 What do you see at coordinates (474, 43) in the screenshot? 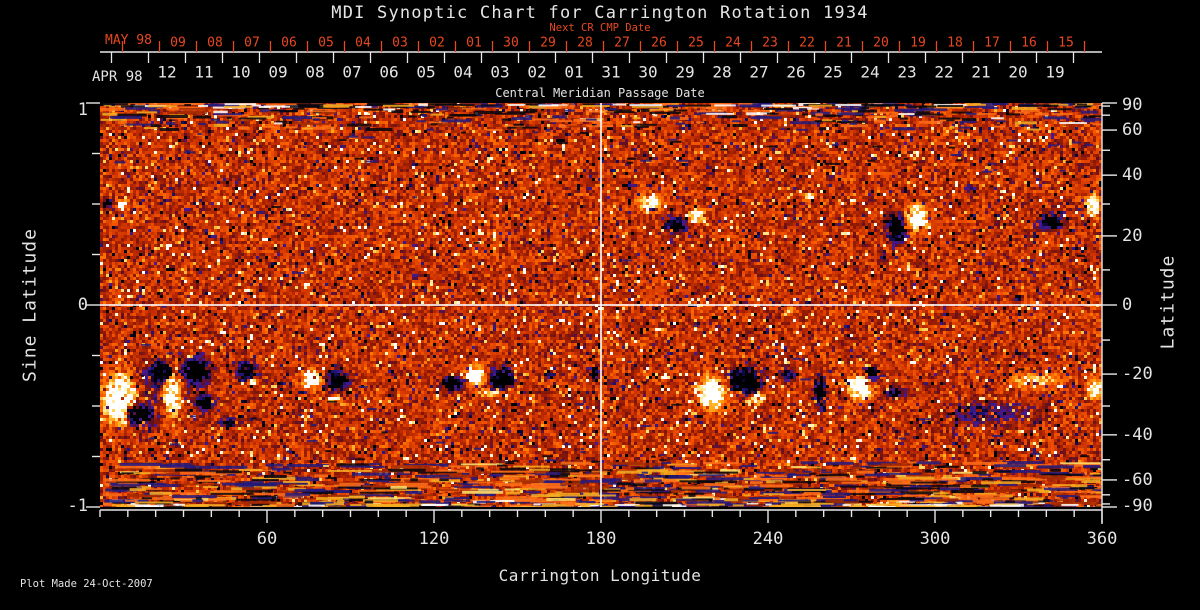
I see `date-tick-label-next-cr: 01` at bounding box center [474, 43].